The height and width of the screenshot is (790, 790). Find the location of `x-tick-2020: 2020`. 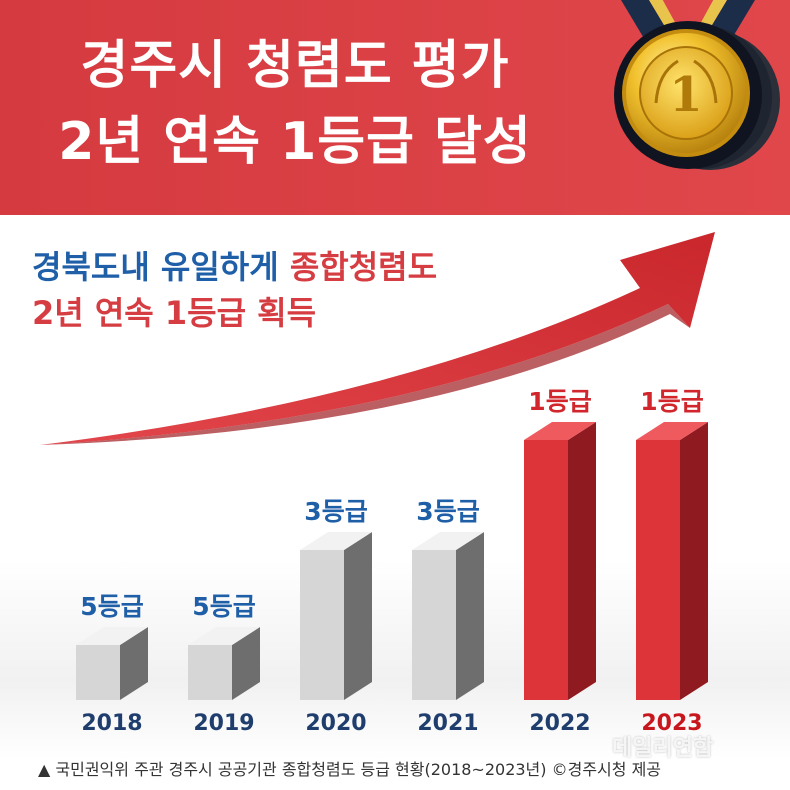

x-tick-2020: 2020 is located at coordinates (335, 723).